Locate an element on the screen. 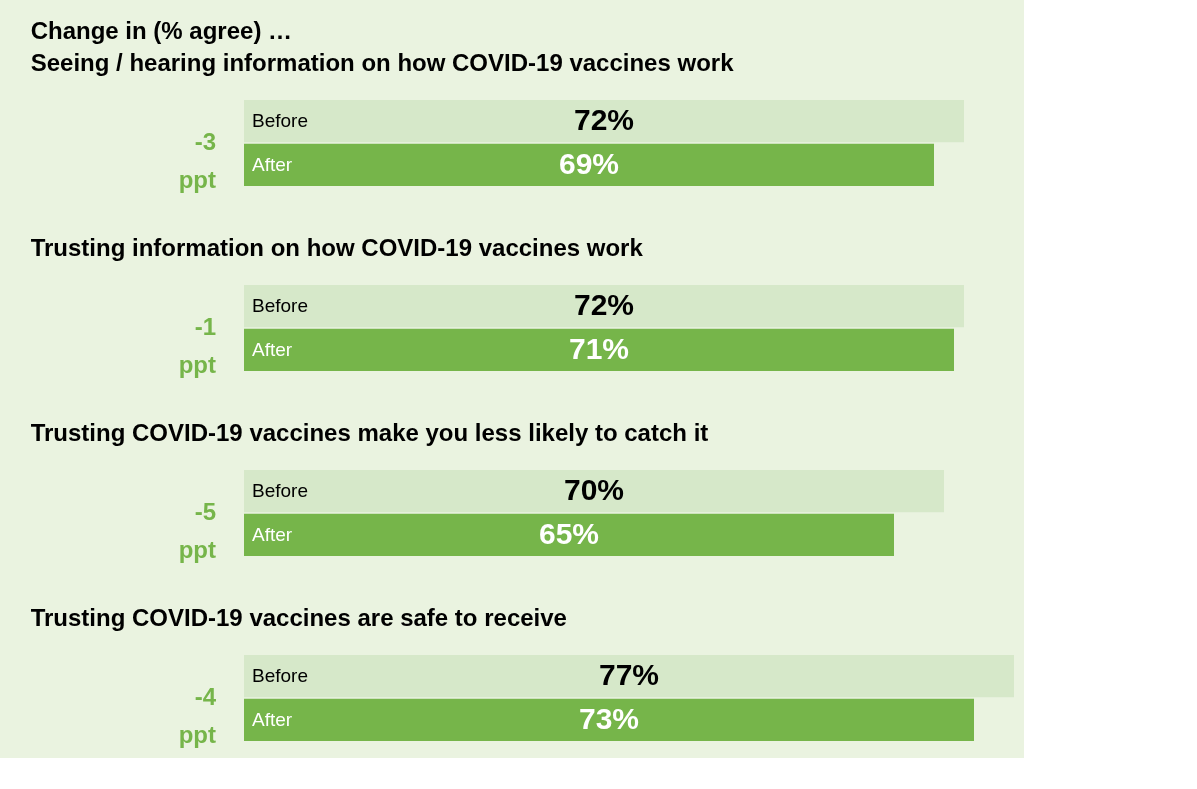  text: -4 ppt is located at coordinates (197, 715).